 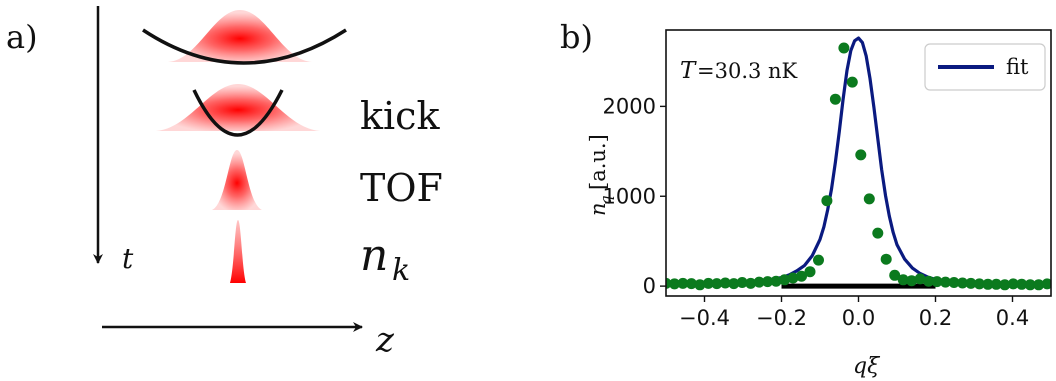 I want to click on trap-potential-curve, so click(x=244, y=46).